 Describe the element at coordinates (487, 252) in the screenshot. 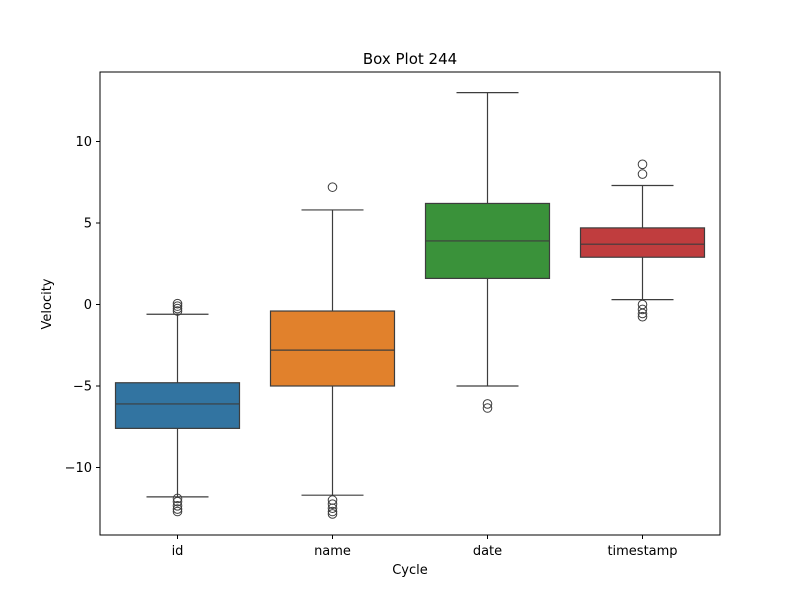

I see `box-date` at that location.